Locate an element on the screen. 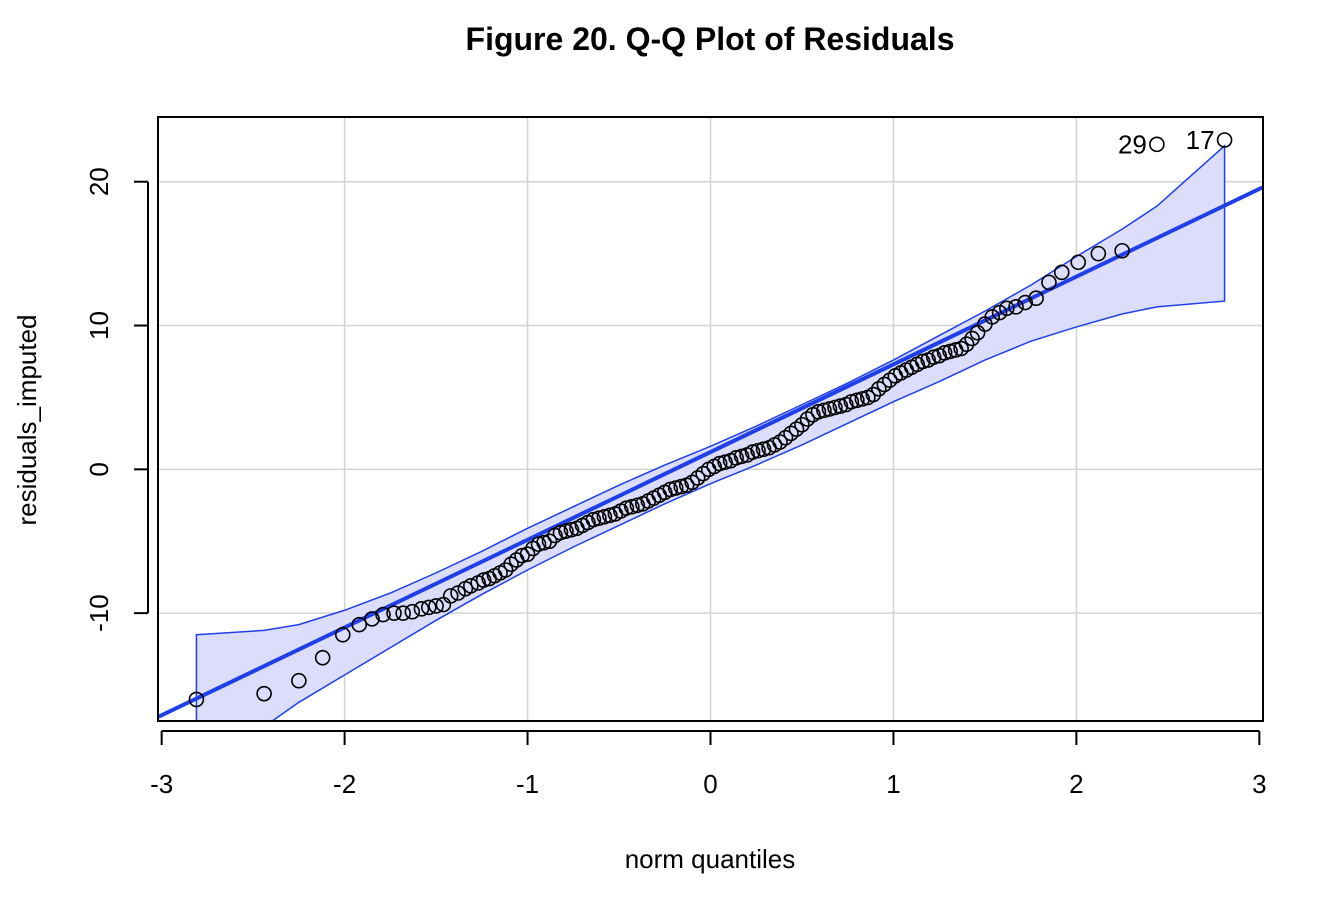 This screenshot has height=898, width=1318. y-axis: -10 0 10 20 is located at coordinates (116, 399).